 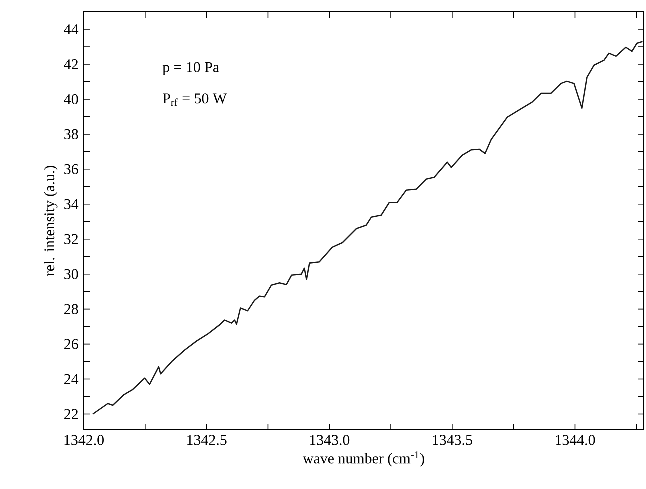 I want to click on y-tick-label: 32, so click(x=71, y=239).